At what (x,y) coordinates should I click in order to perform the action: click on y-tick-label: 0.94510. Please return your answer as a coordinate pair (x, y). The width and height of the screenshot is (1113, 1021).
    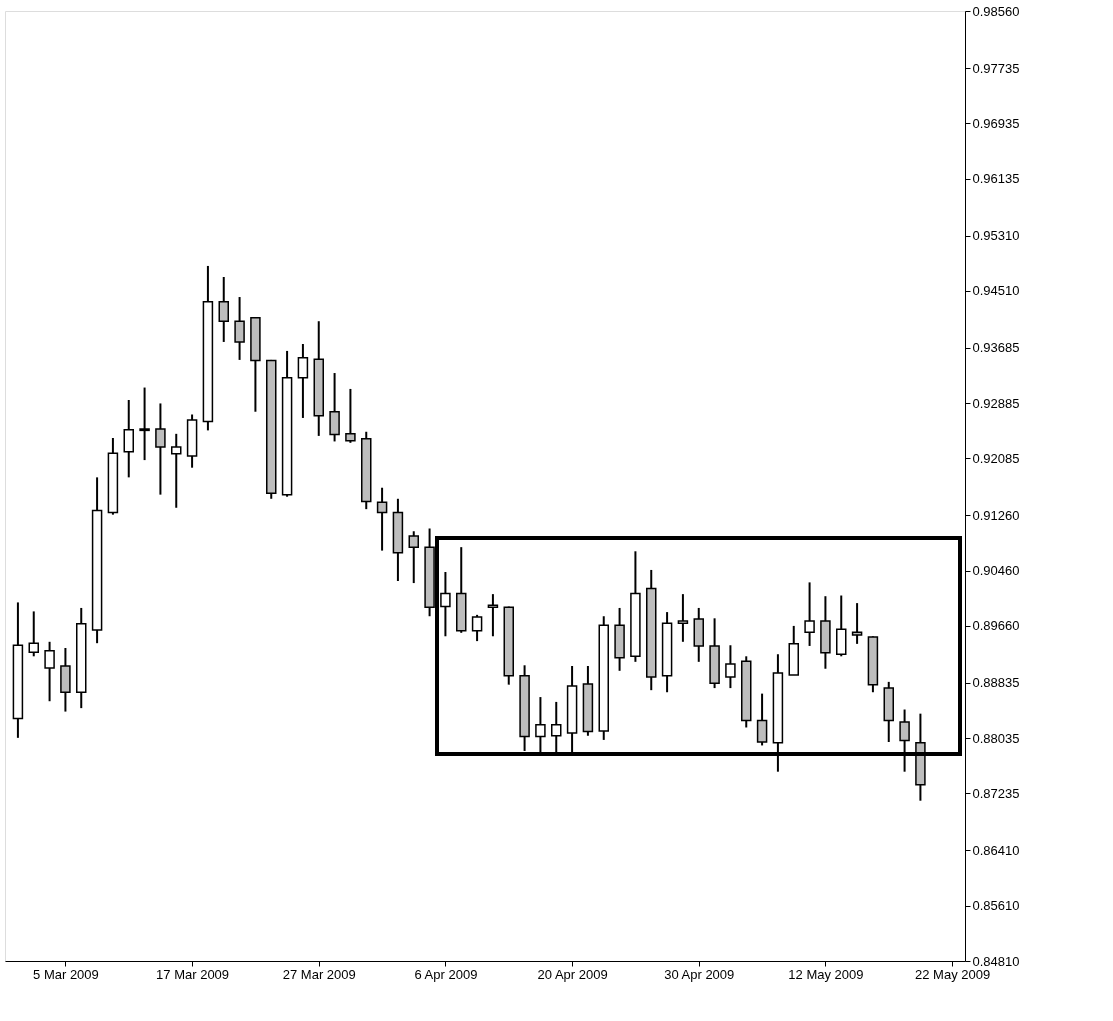
    Looking at the image, I should click on (996, 291).